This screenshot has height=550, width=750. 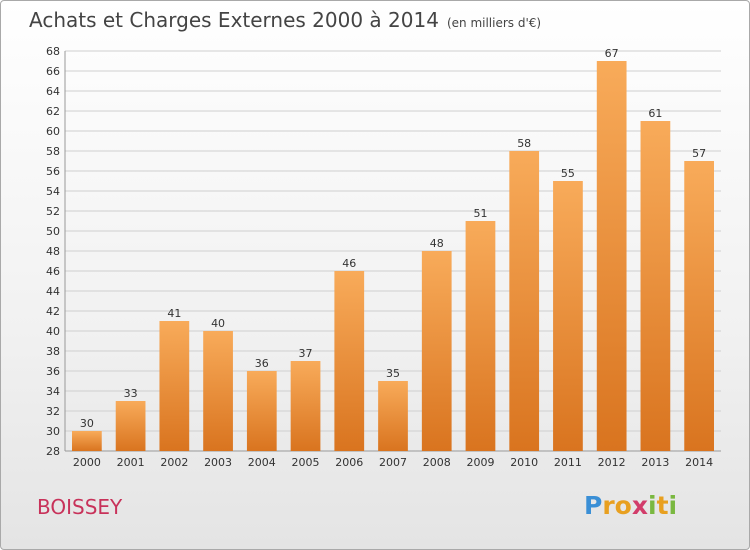 I want to click on y-tick-label: 54, so click(x=53, y=191).